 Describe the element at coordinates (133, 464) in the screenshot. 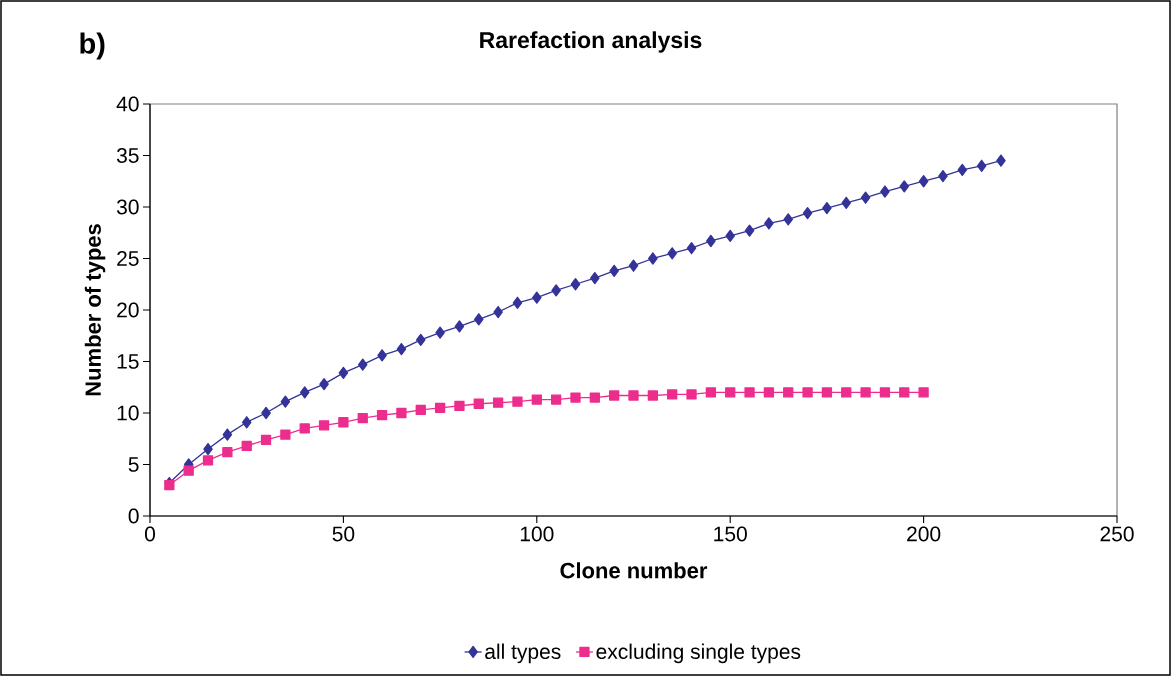

I see `y-tick-label: 5` at that location.